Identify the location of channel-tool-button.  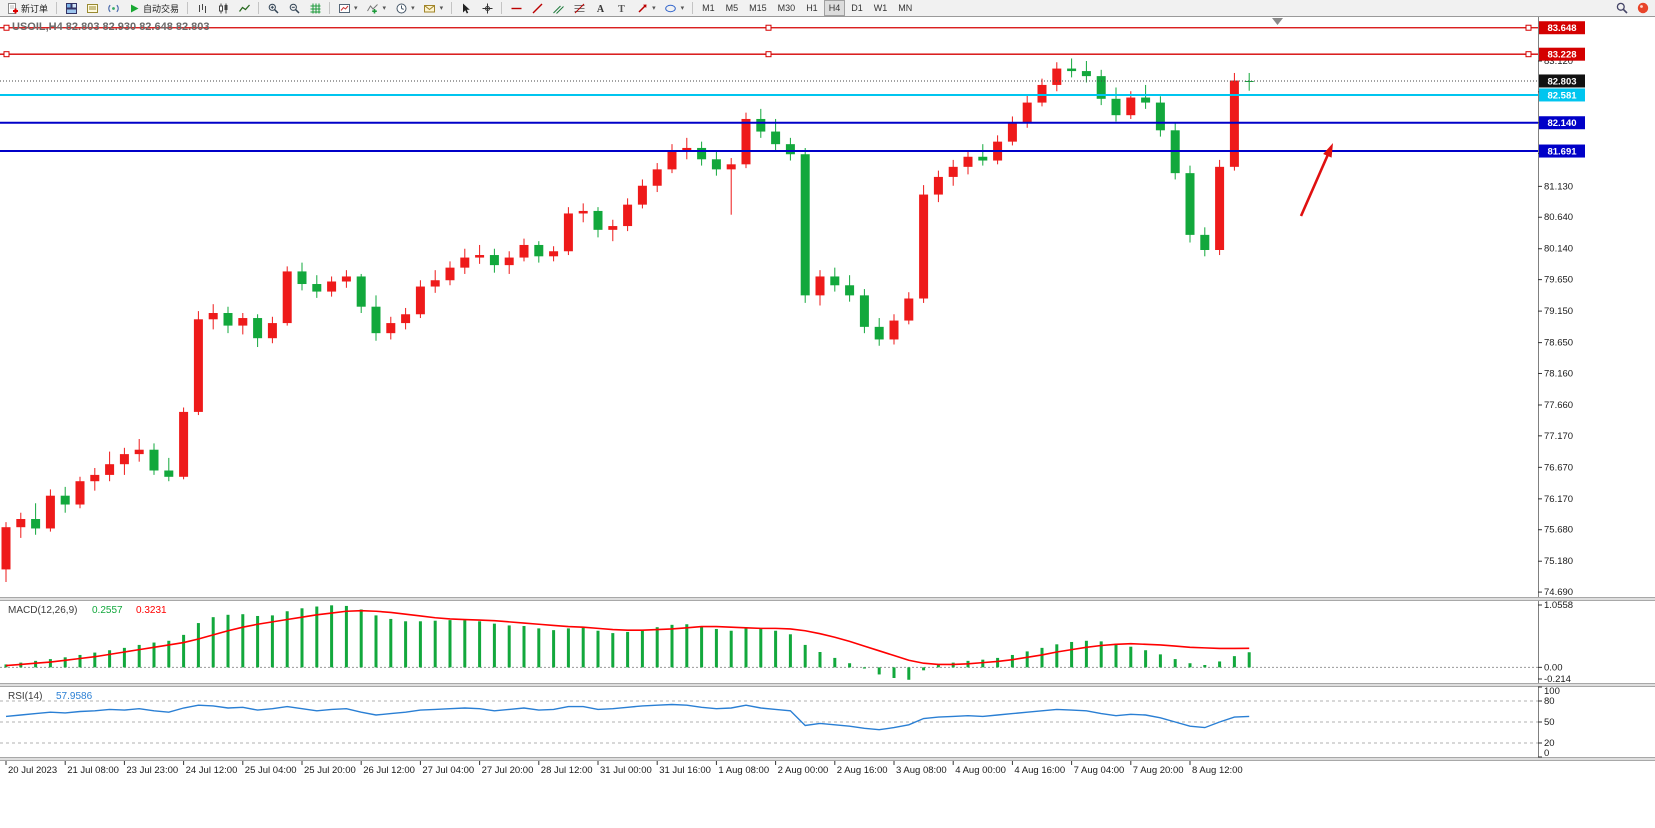
(558, 8).